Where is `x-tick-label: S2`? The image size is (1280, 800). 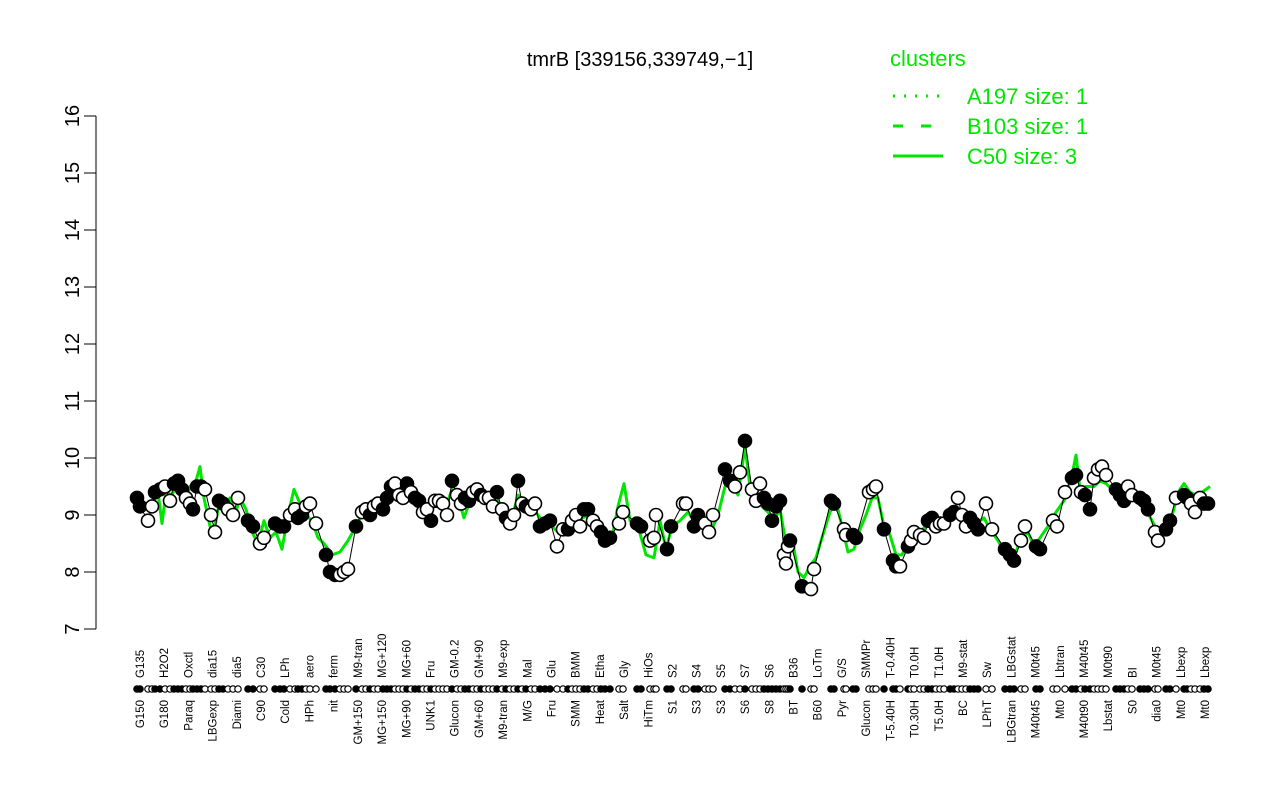
x-tick-label: S2 is located at coordinates (674, 671).